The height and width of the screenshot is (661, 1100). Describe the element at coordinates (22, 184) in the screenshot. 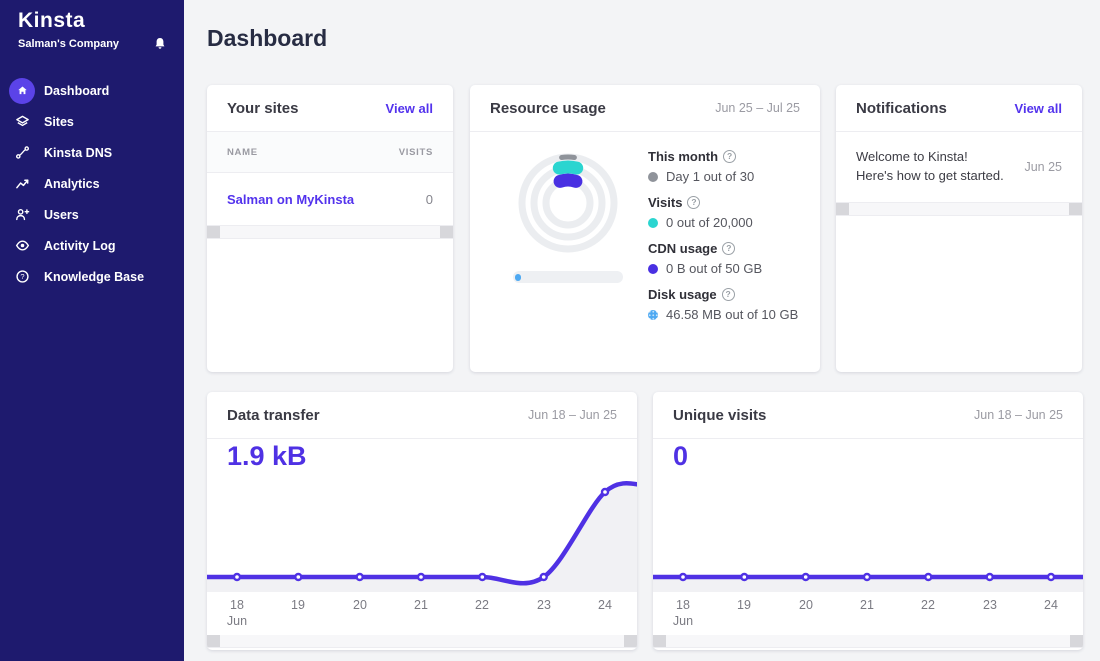

I see `trending-up-icon` at that location.